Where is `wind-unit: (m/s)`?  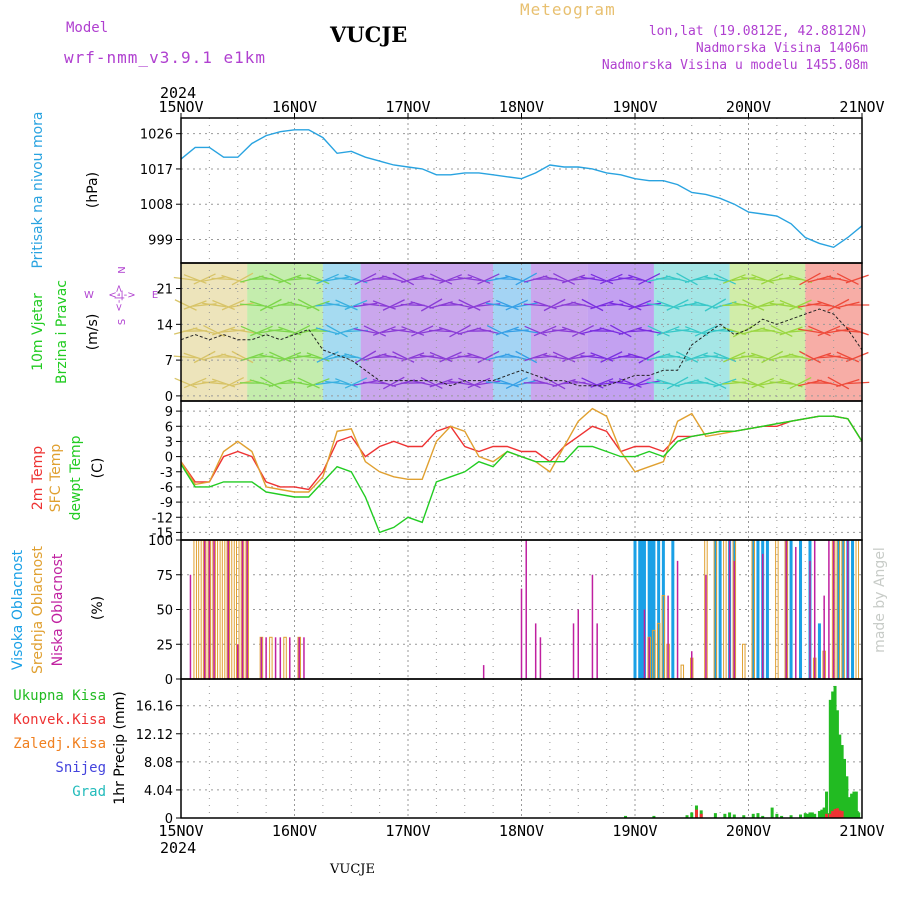
wind-unit: (m/s) is located at coordinates (93, 332).